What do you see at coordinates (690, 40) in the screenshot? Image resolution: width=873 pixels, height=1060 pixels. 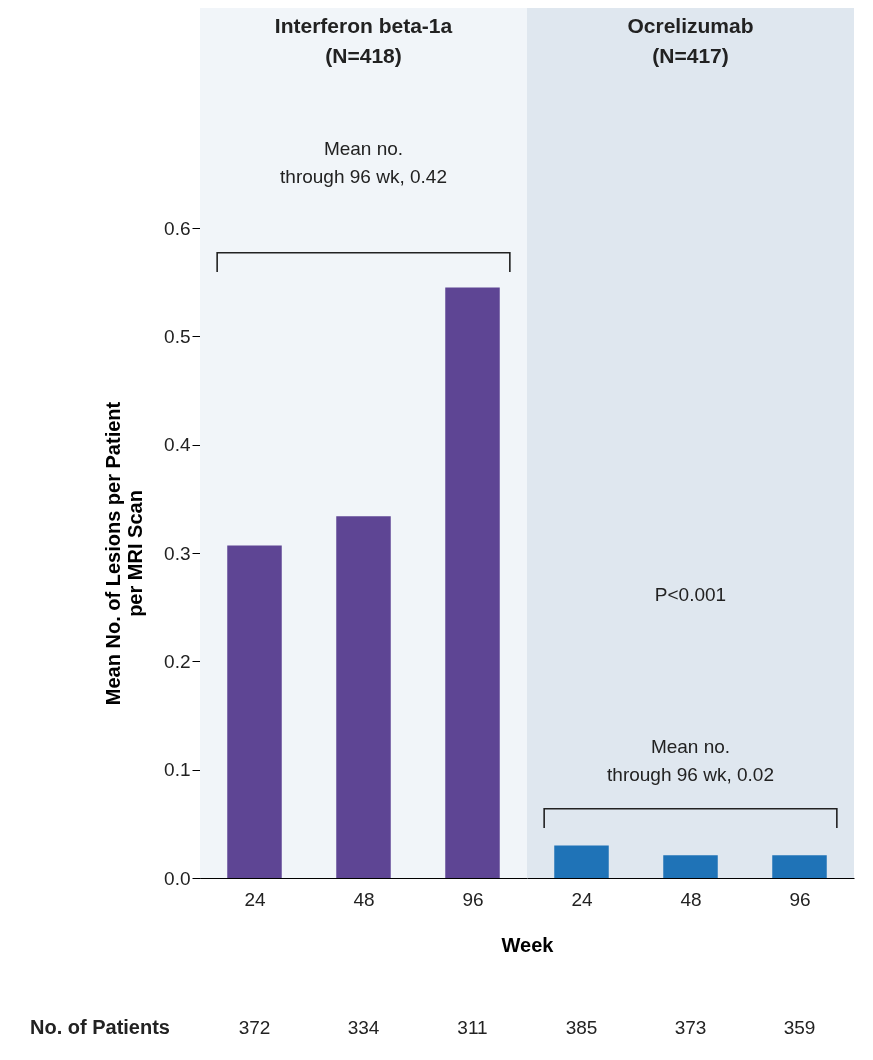 I see `chart-title: Ocrelizumab (N=417)` at bounding box center [690, 40].